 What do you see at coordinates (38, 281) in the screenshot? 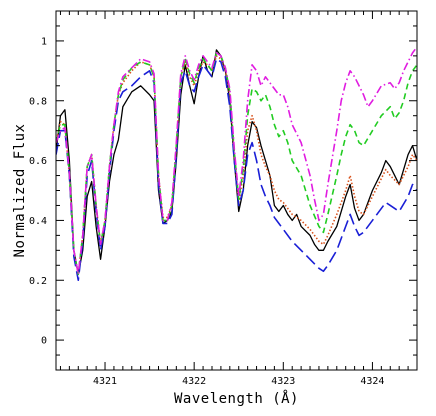
I see `y-tick-label: 0.2` at bounding box center [38, 281].